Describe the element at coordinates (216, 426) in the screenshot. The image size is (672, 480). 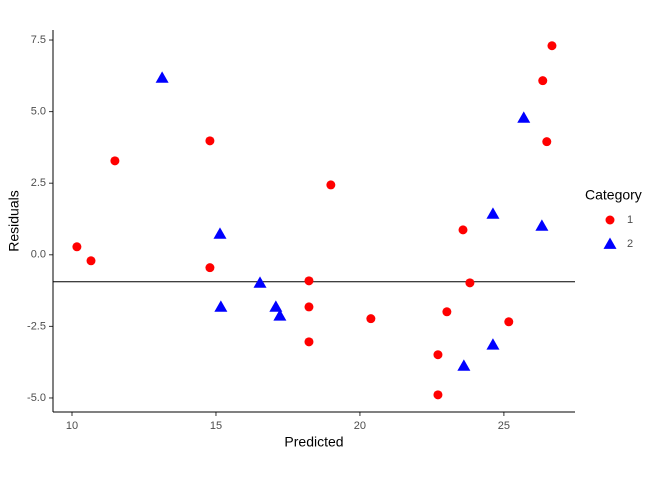
I see `x-tick-label: 15` at that location.